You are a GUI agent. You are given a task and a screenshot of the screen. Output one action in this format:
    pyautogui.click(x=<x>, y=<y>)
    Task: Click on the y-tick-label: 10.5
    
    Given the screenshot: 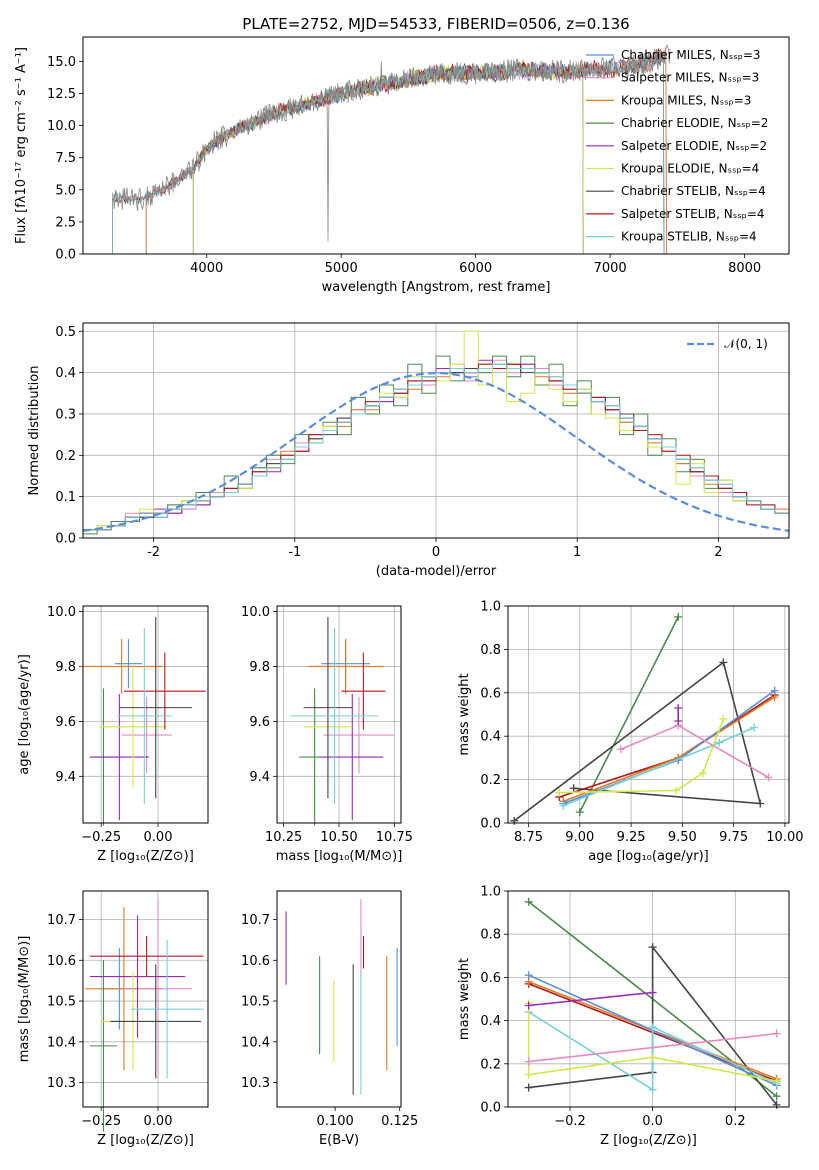 What is the action you would take?
    pyautogui.click(x=61, y=1002)
    